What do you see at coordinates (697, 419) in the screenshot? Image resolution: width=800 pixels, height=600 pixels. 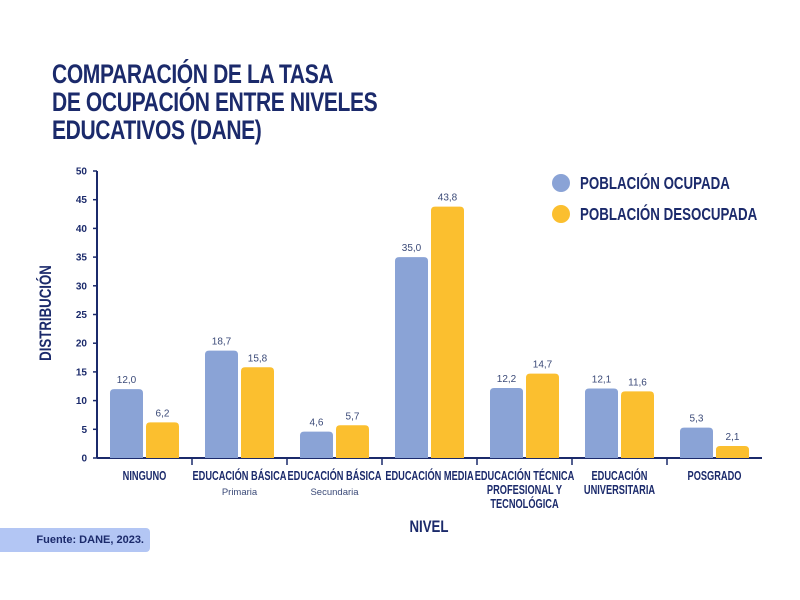 I see `data-label: 5,3` at bounding box center [697, 419].